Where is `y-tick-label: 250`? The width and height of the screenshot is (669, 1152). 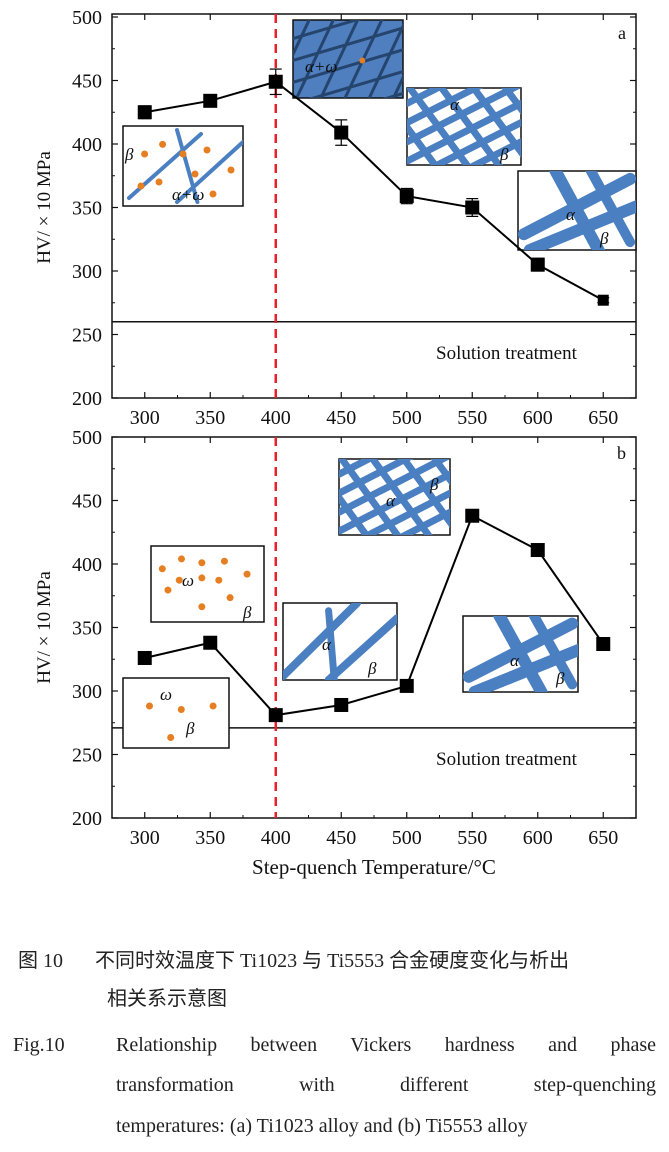 y-tick-label: 250 is located at coordinates (87, 336).